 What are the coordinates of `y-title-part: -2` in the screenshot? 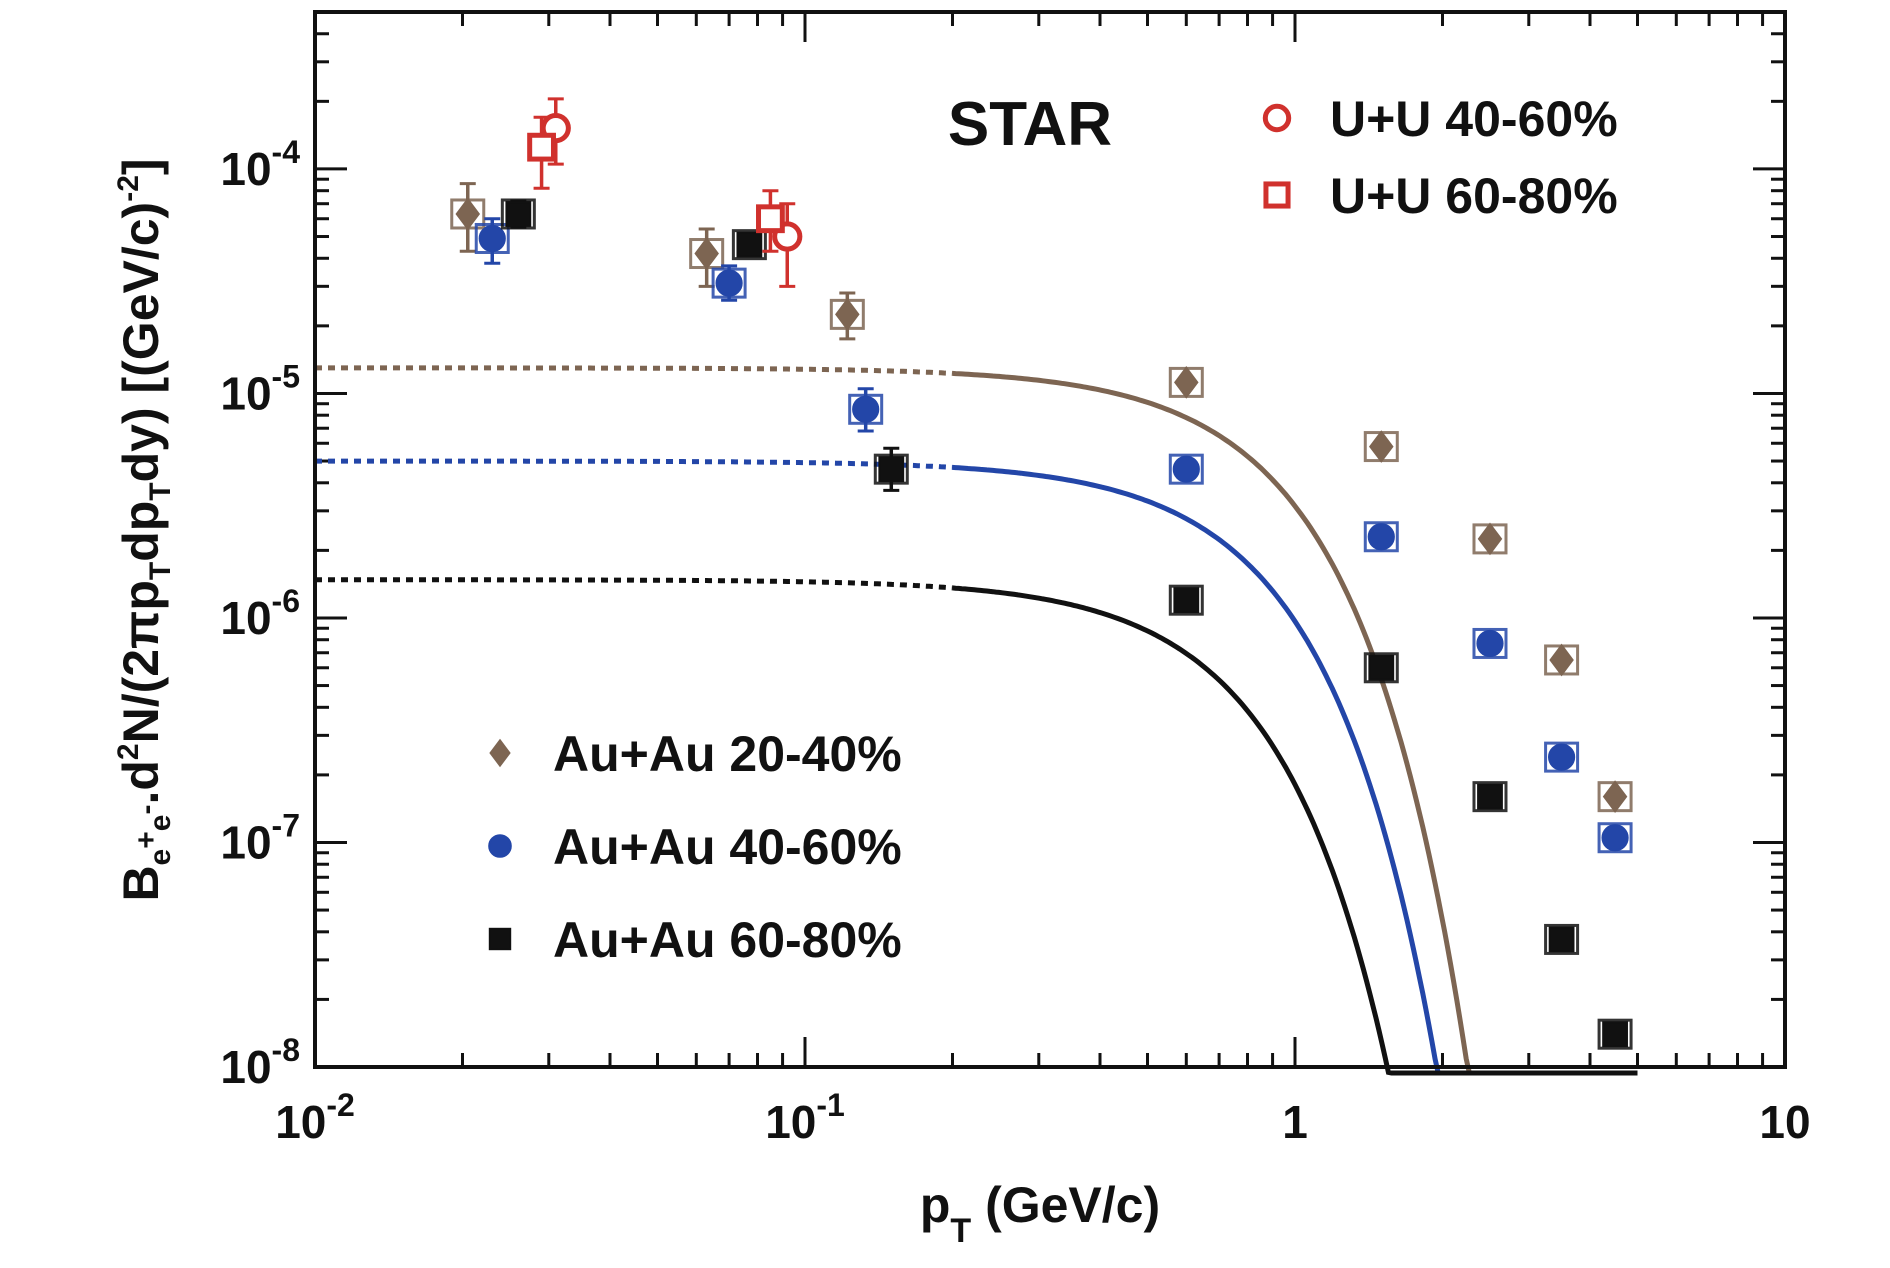 It's located at (128, 188).